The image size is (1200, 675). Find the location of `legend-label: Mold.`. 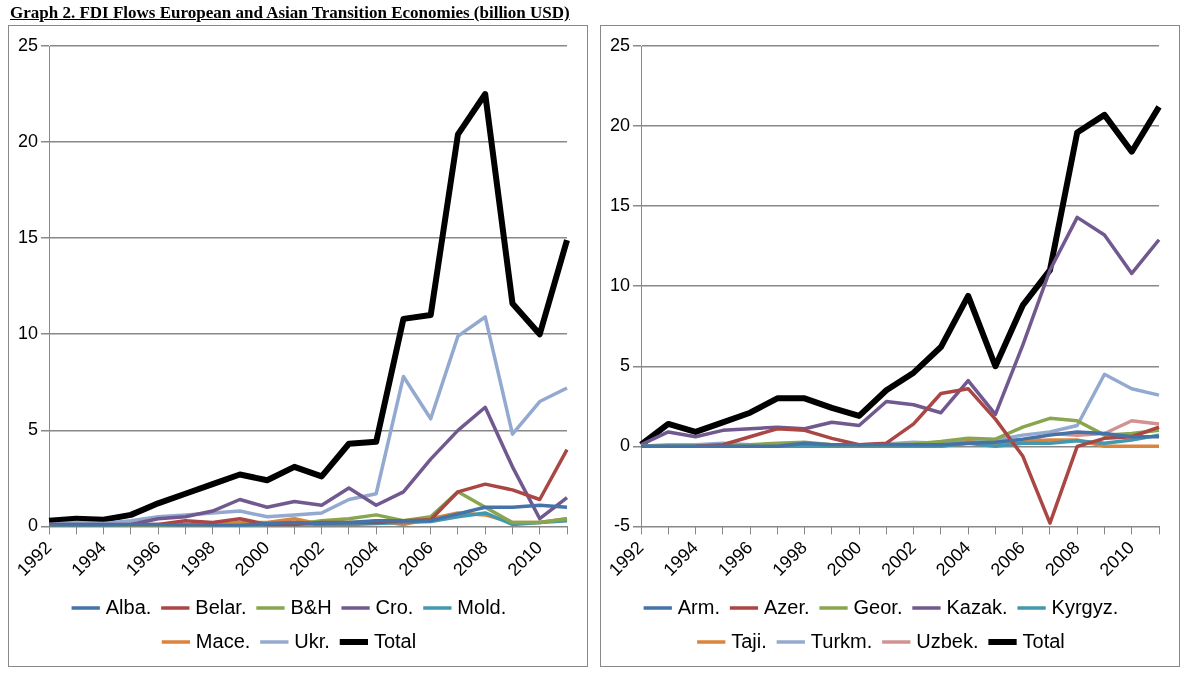

legend-label: Mold. is located at coordinates (482, 606).